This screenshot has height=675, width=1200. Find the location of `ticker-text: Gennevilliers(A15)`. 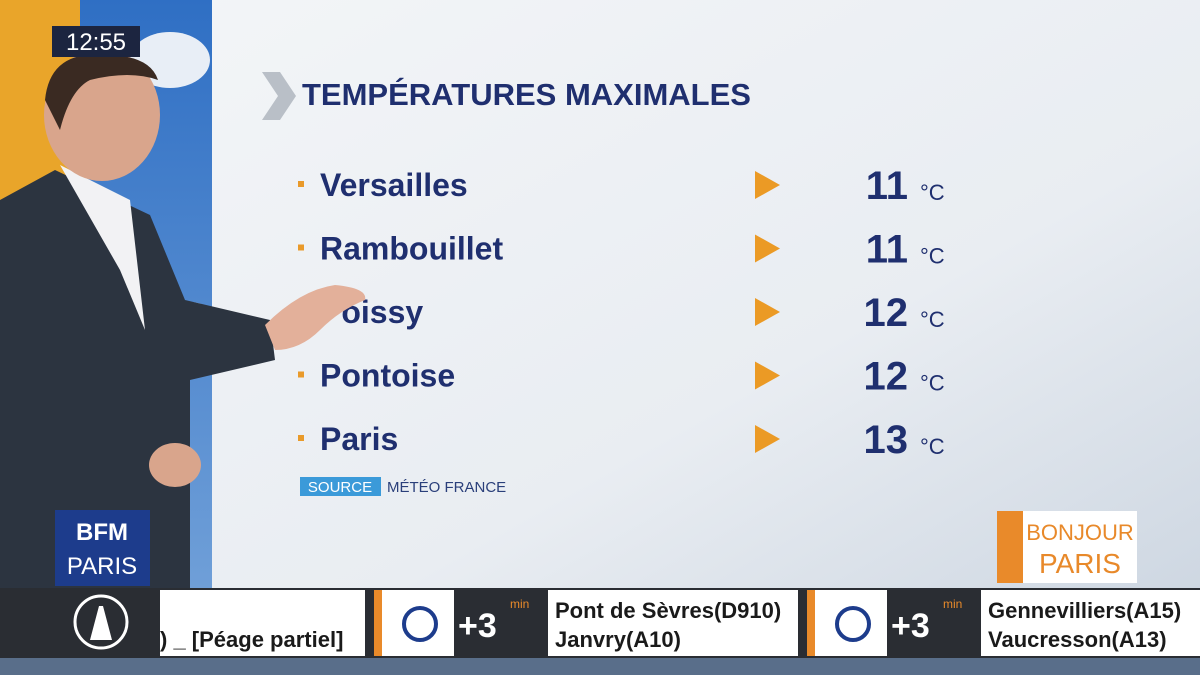

ticker-text: Gennevilliers(A15) is located at coordinates (1084, 610).